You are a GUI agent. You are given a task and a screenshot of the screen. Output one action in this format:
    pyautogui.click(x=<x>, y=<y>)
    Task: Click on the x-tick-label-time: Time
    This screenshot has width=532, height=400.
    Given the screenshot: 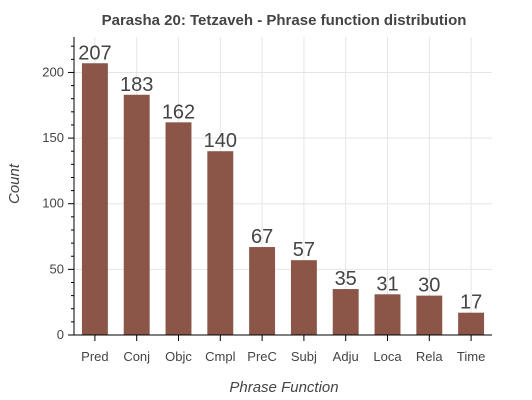 What is the action you would take?
    pyautogui.click(x=471, y=356)
    